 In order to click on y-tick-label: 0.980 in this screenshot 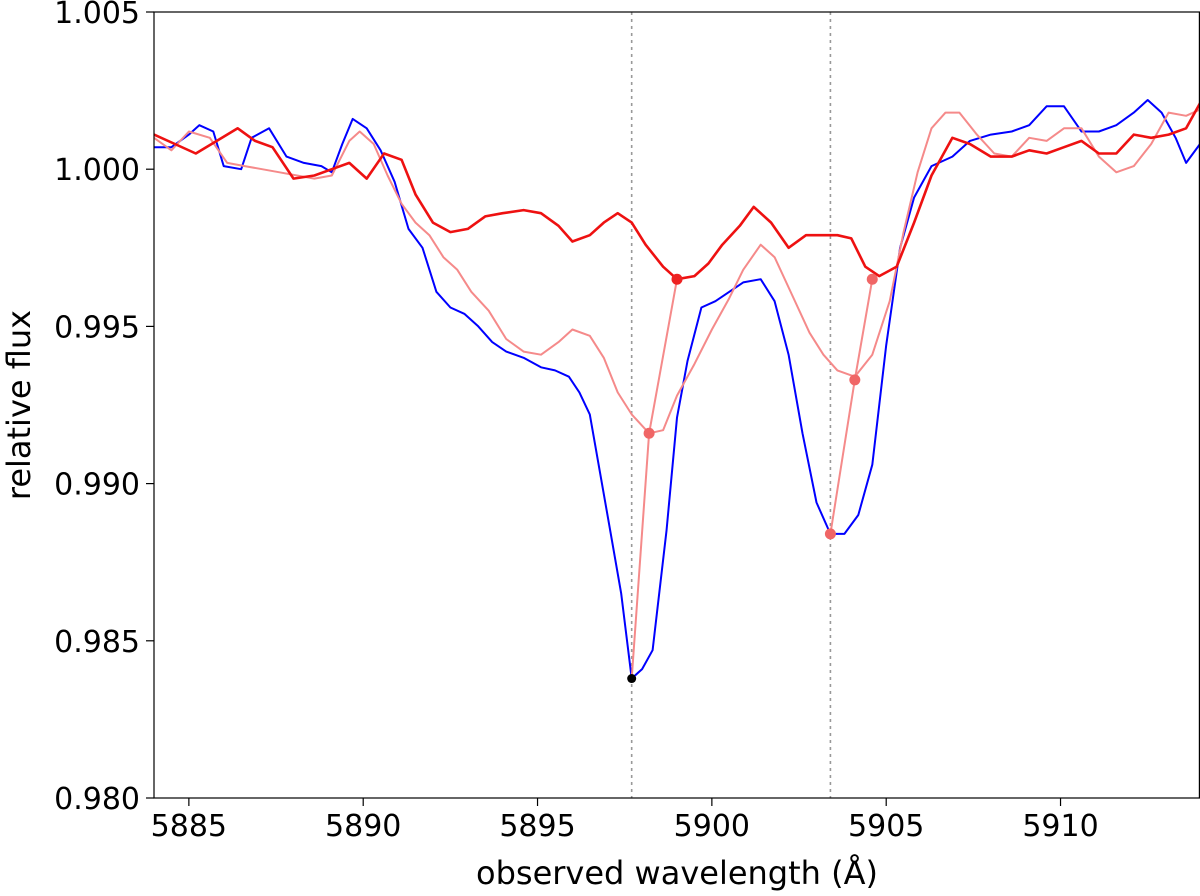, I will do `click(97, 799)`.